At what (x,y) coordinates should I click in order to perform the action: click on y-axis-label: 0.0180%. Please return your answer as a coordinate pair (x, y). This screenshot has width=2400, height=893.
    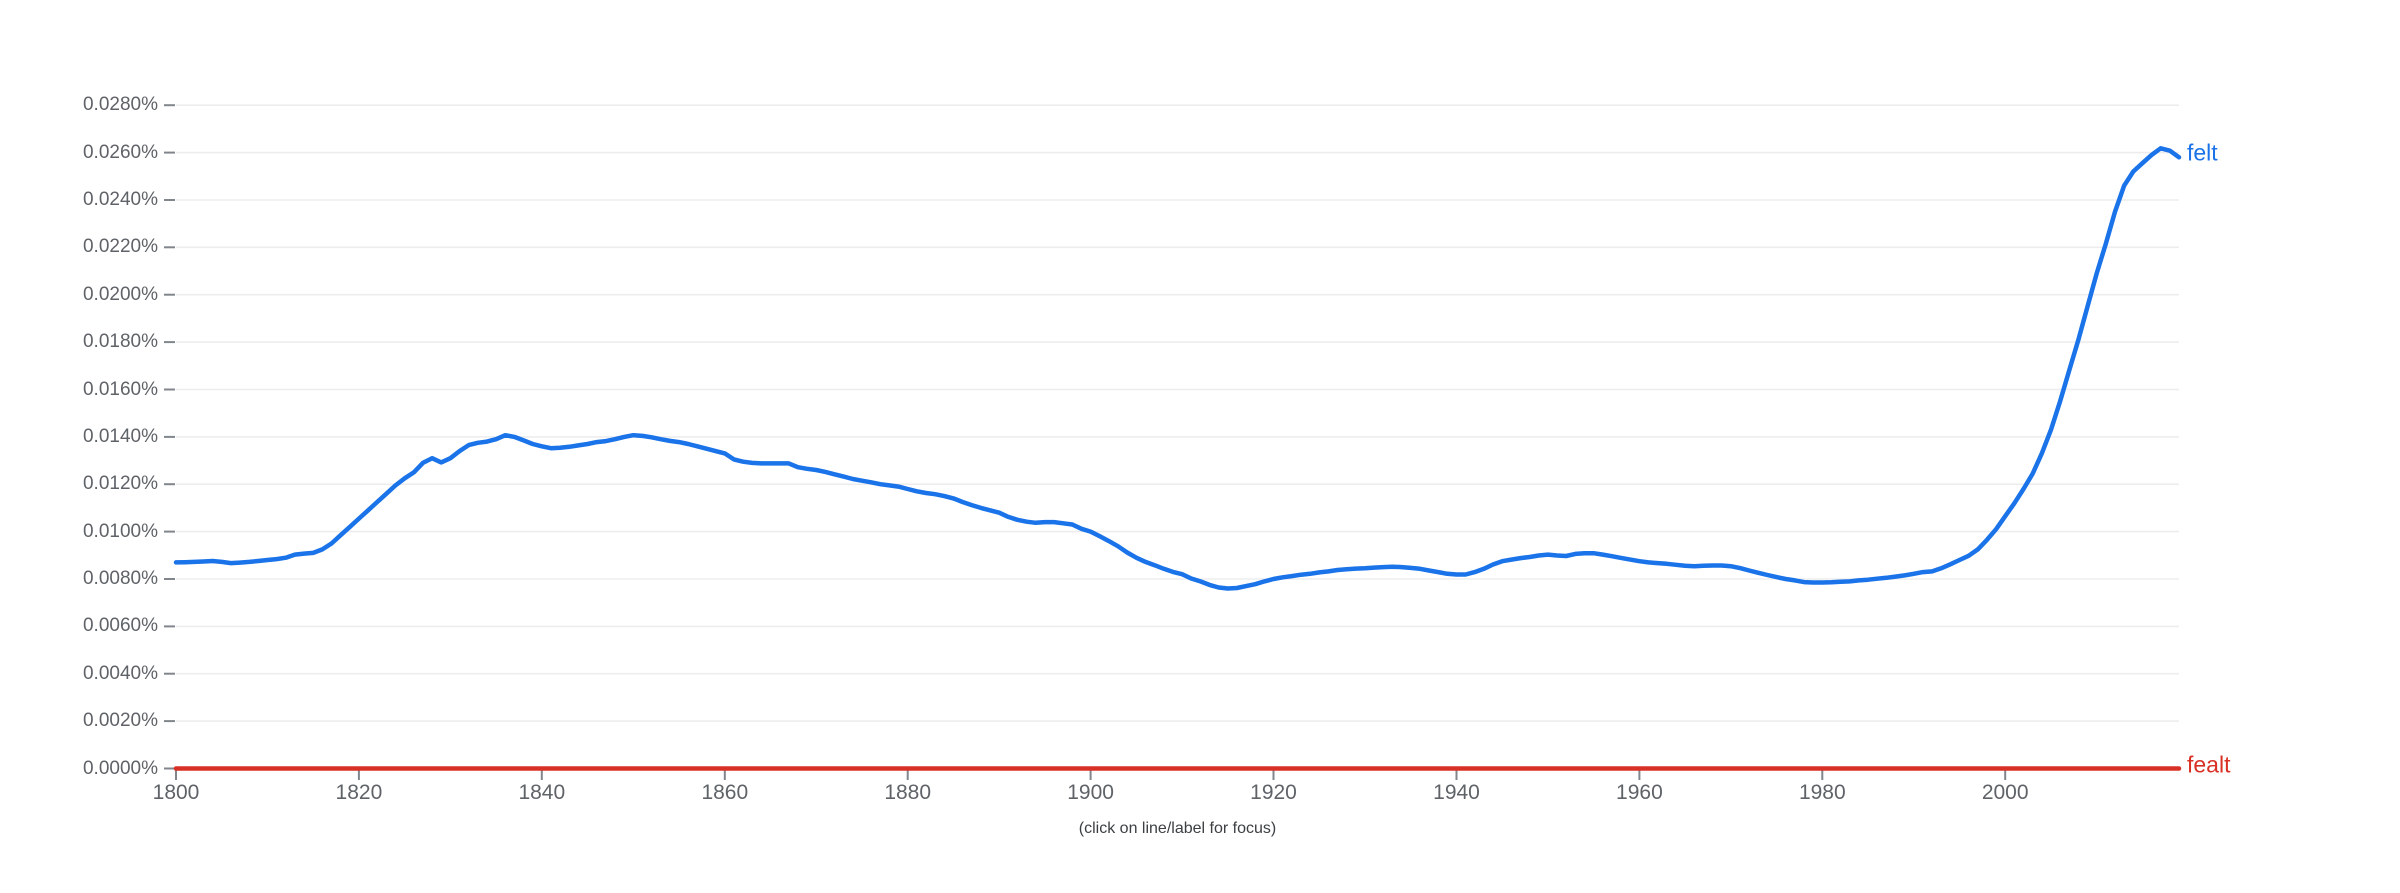
    Looking at the image, I should click on (120, 342).